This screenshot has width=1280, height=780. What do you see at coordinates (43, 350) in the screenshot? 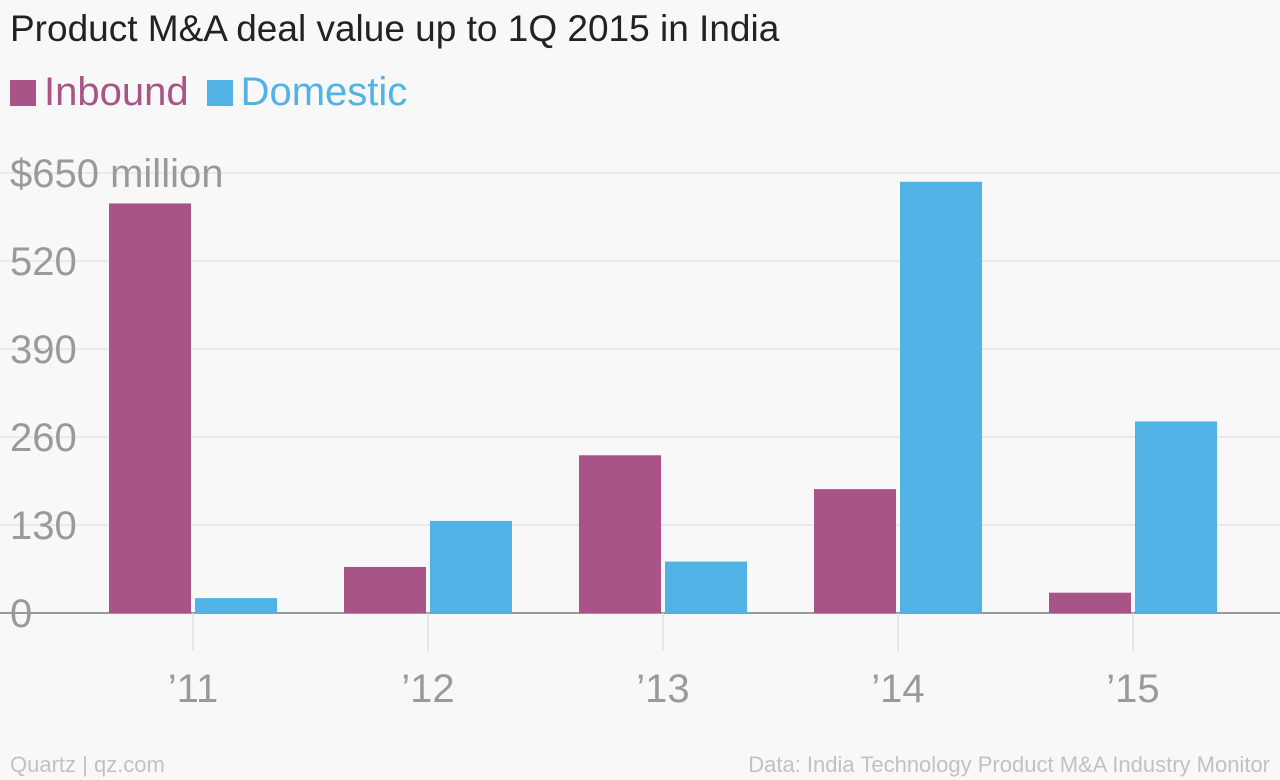
I see `y-tick-label: 390` at bounding box center [43, 350].